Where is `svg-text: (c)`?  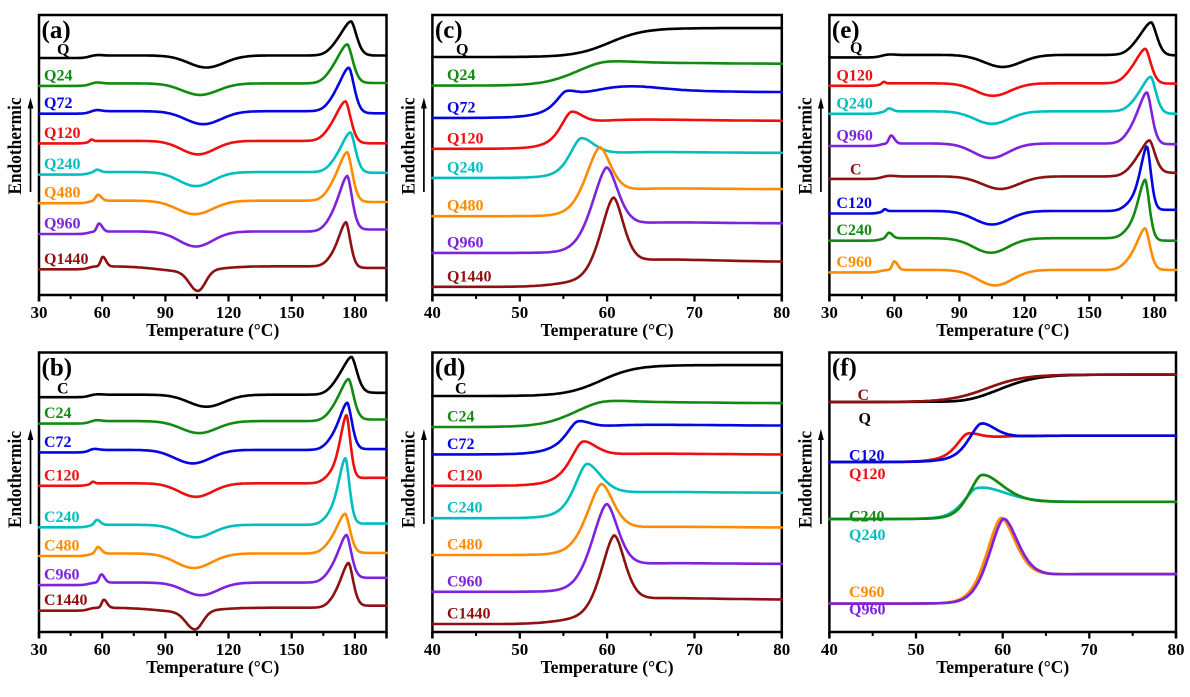
svg-text: (c) is located at coordinates (449, 30).